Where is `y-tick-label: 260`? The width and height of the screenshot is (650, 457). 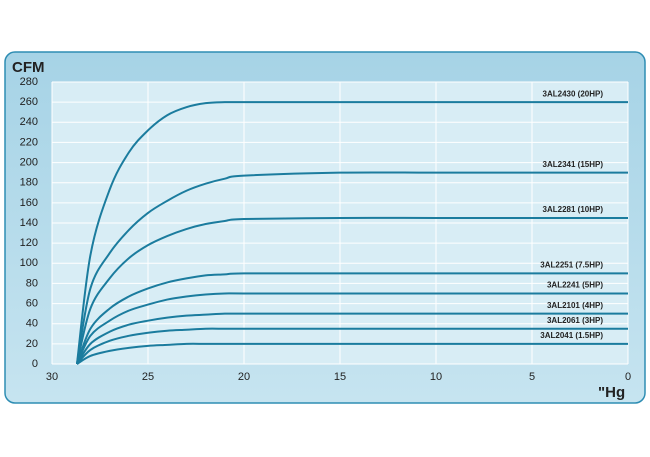 y-tick-label: 260 is located at coordinates (29, 102).